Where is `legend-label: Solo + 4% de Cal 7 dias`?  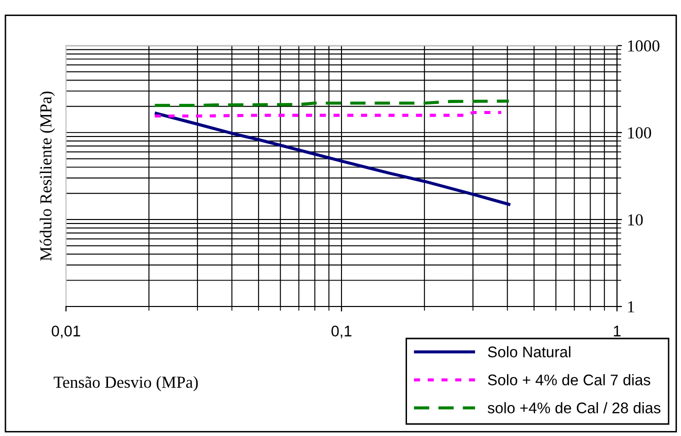
legend-label: Solo + 4% de Cal 7 dias is located at coordinates (569, 380).